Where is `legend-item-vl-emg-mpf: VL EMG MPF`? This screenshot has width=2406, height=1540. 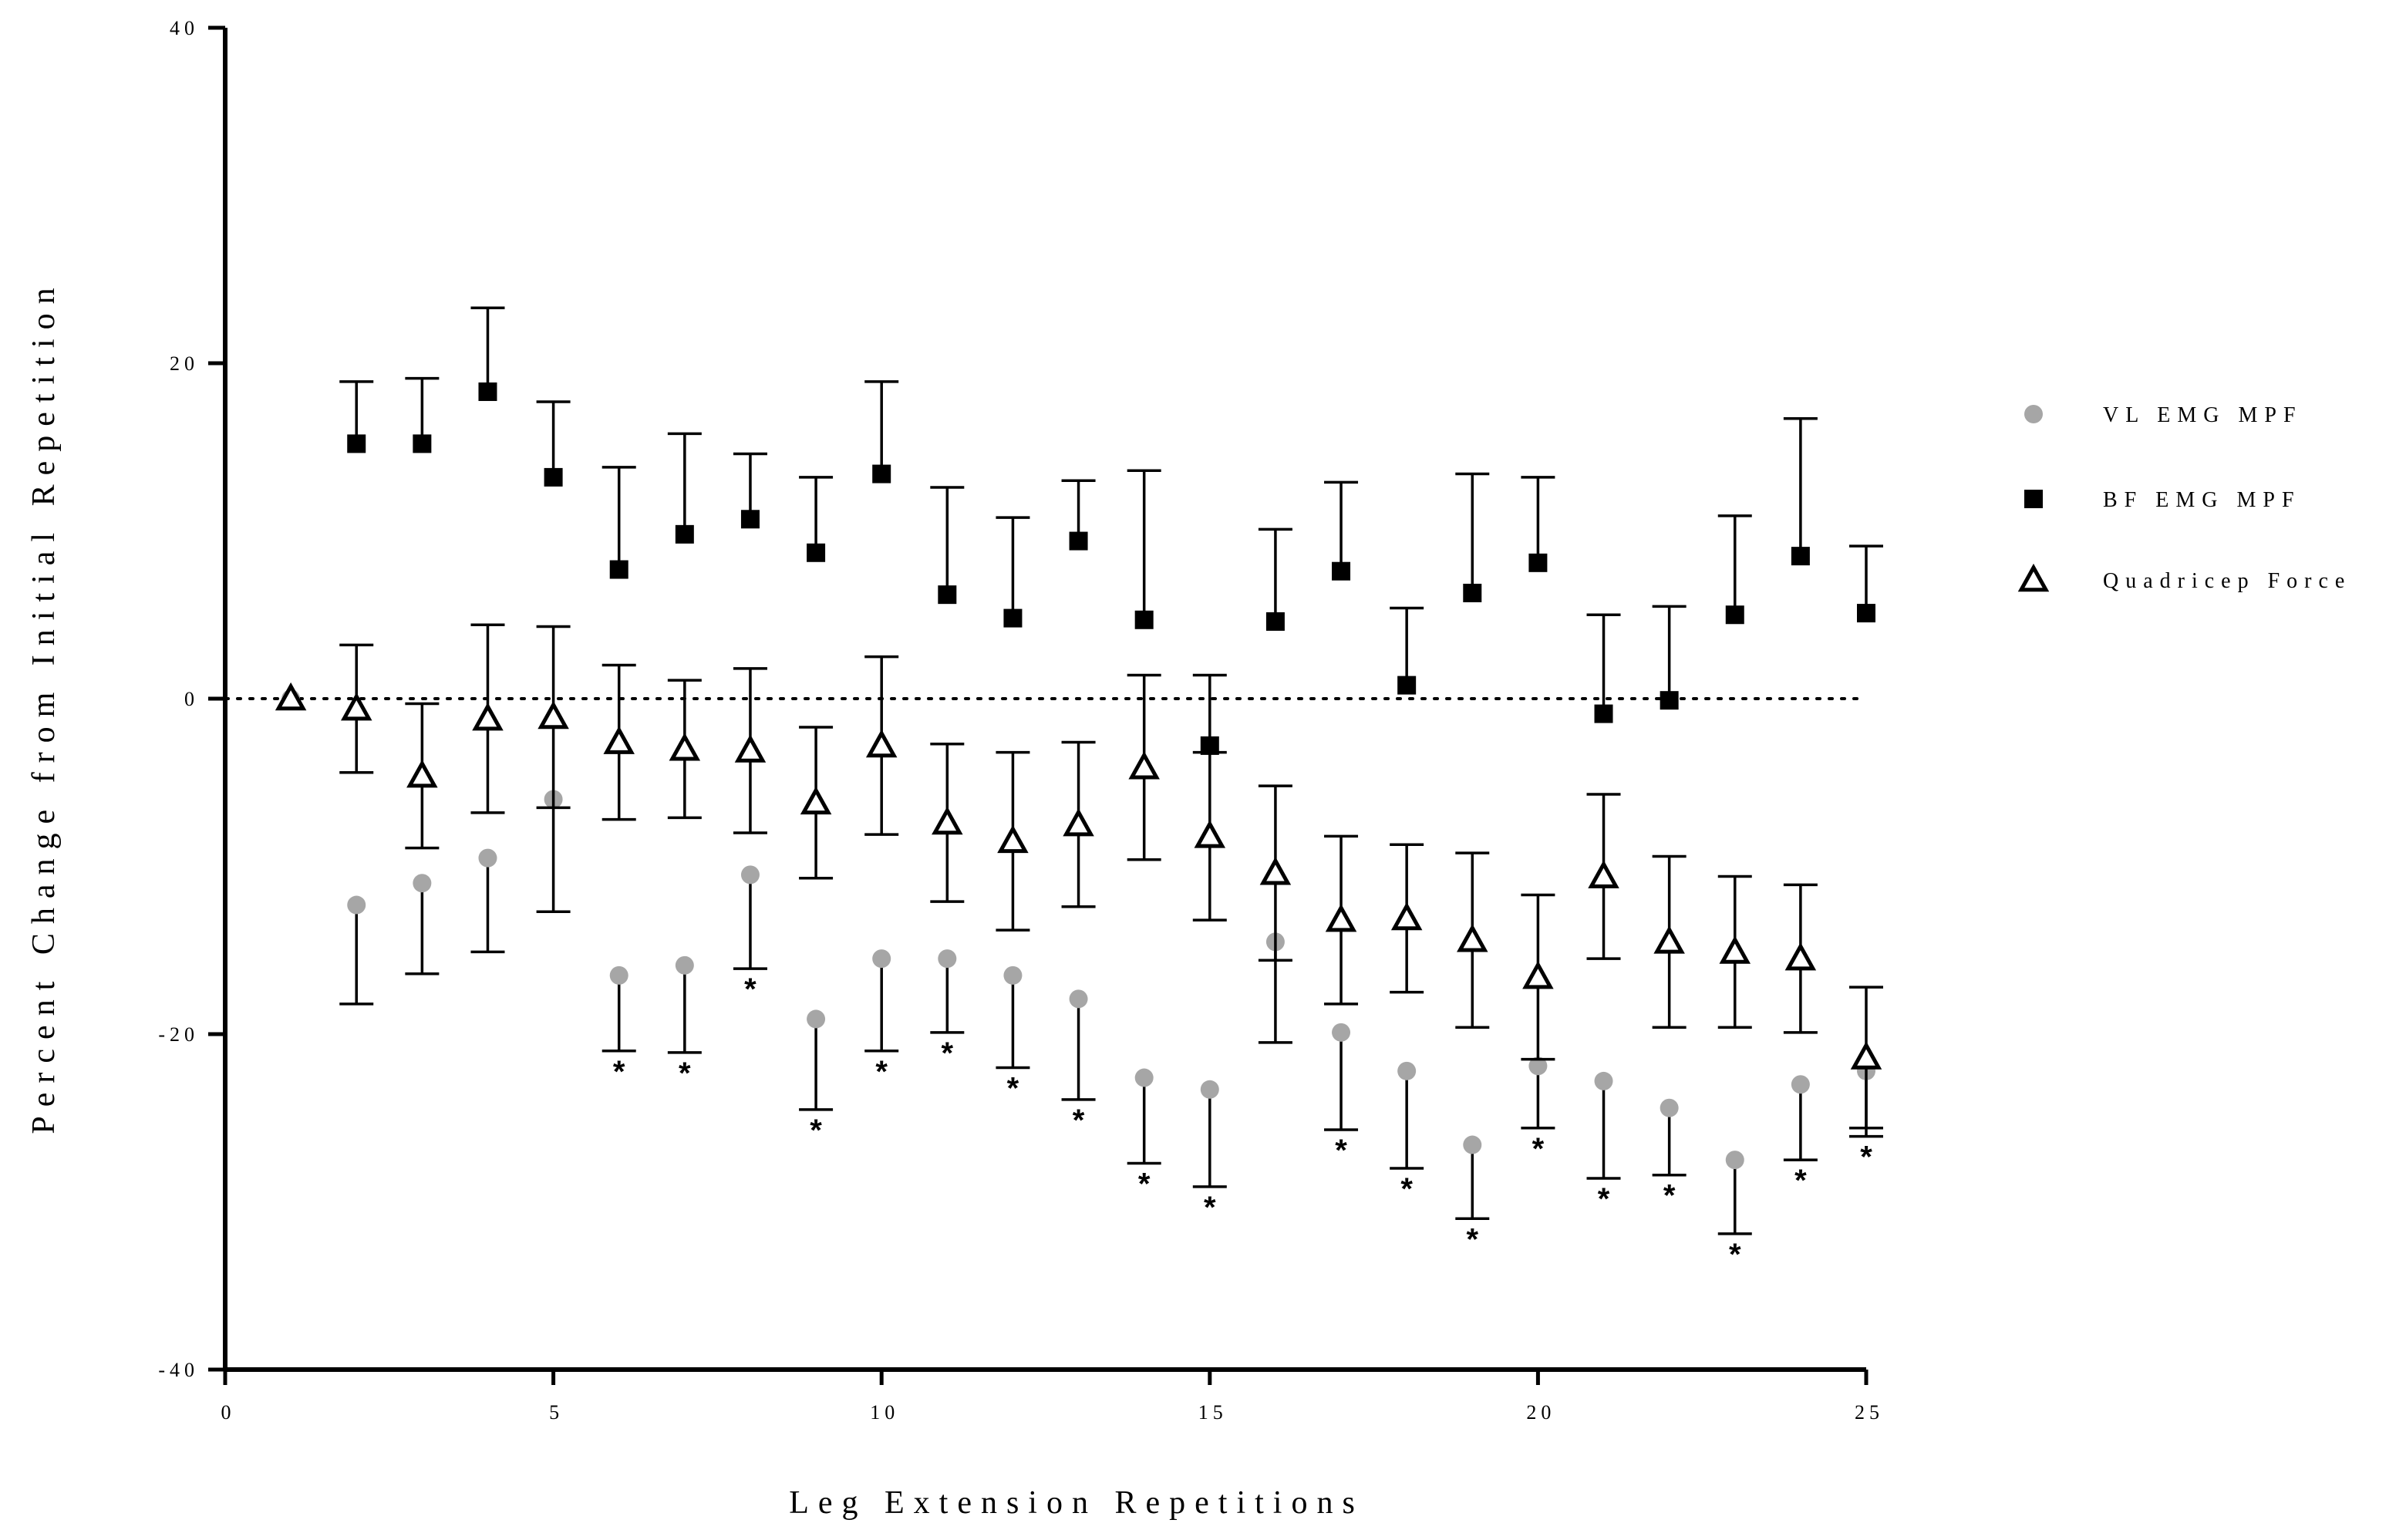 legend-item-vl-emg-mpf: VL EMG MPF is located at coordinates (2163, 415).